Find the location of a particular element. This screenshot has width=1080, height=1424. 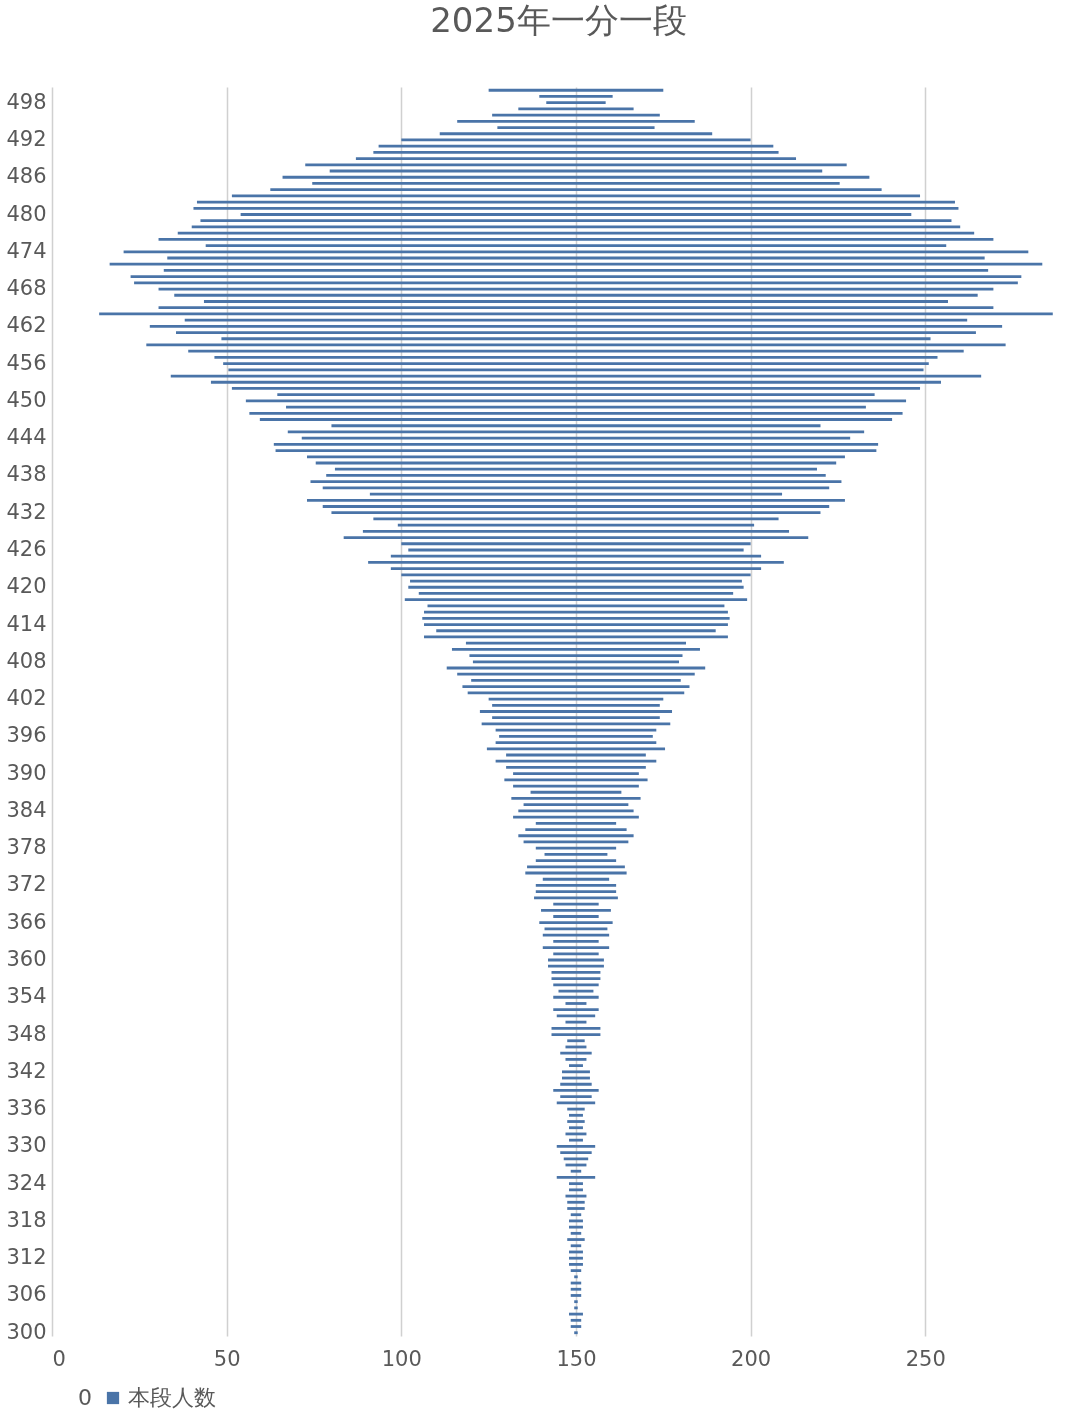

chart-title: 2025年一分一段 is located at coordinates (558, 20).